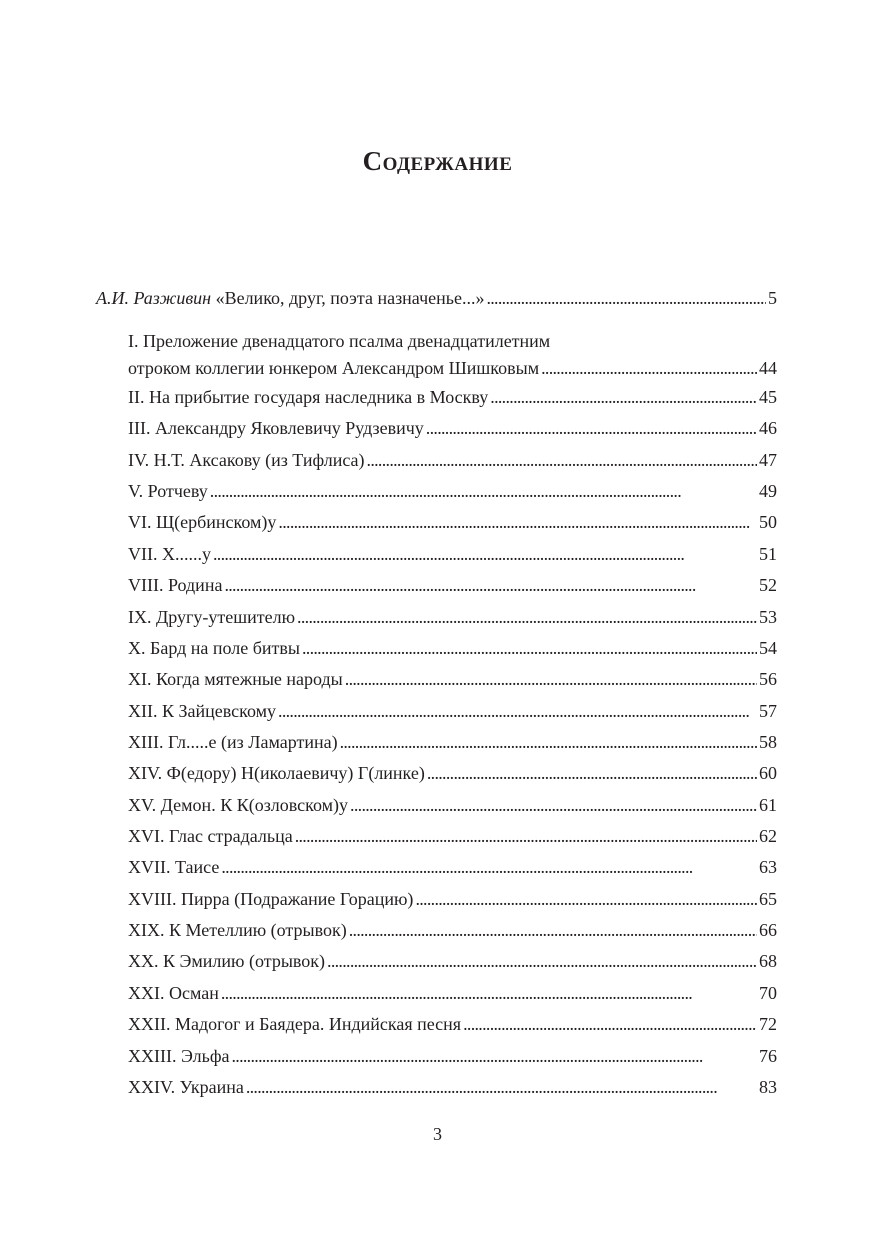 The width and height of the screenshot is (875, 1241). Describe the element at coordinates (276, 428) in the screenshot. I see `toc-entry-label: III. Александру Яковлевичу Рудзевичу` at that location.